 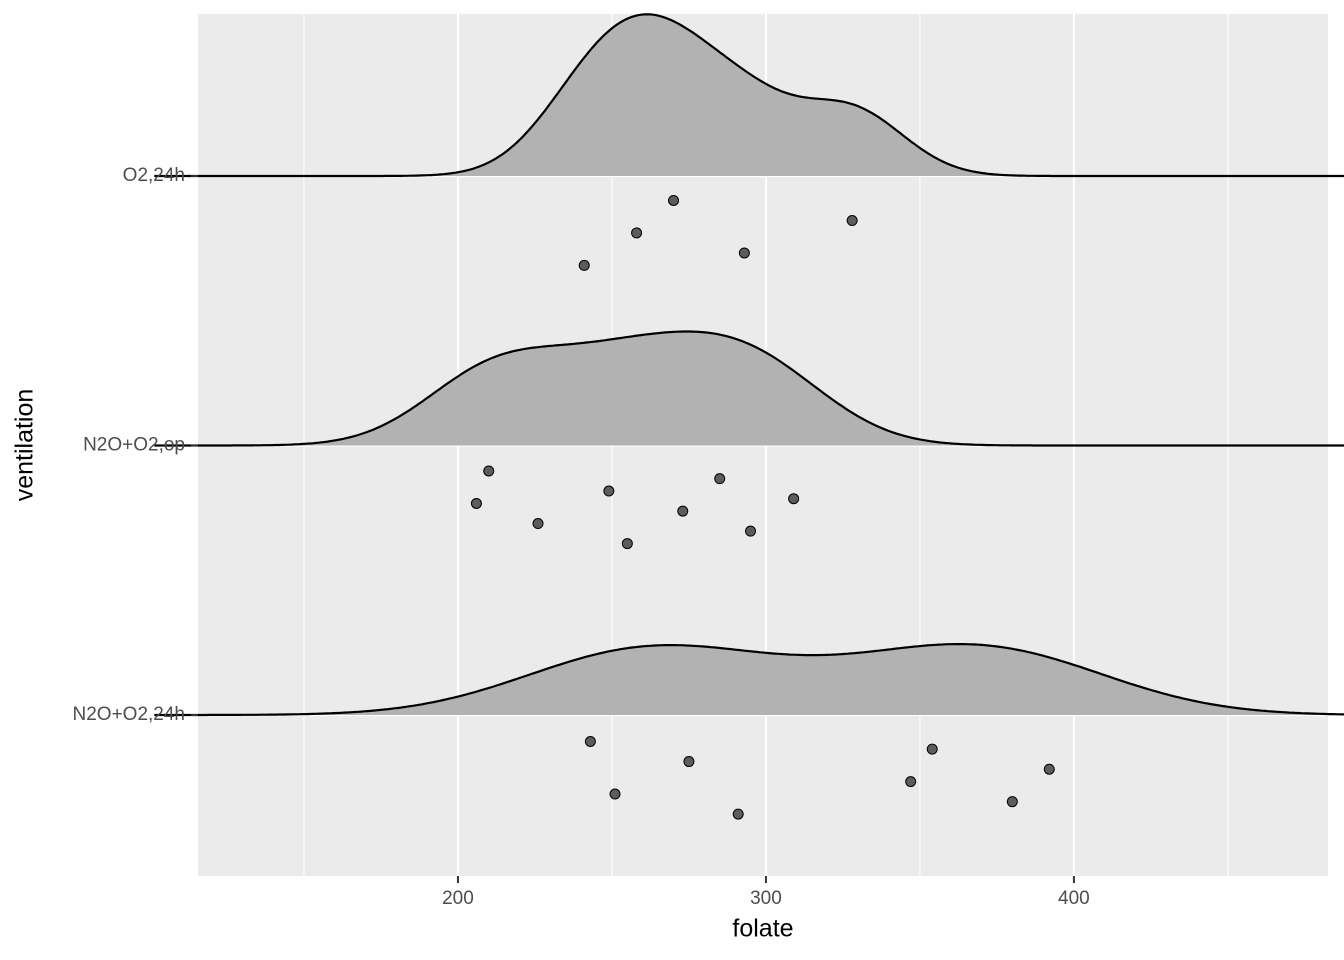 I want to click on y-axis-title: ventilation, so click(x=25, y=445).